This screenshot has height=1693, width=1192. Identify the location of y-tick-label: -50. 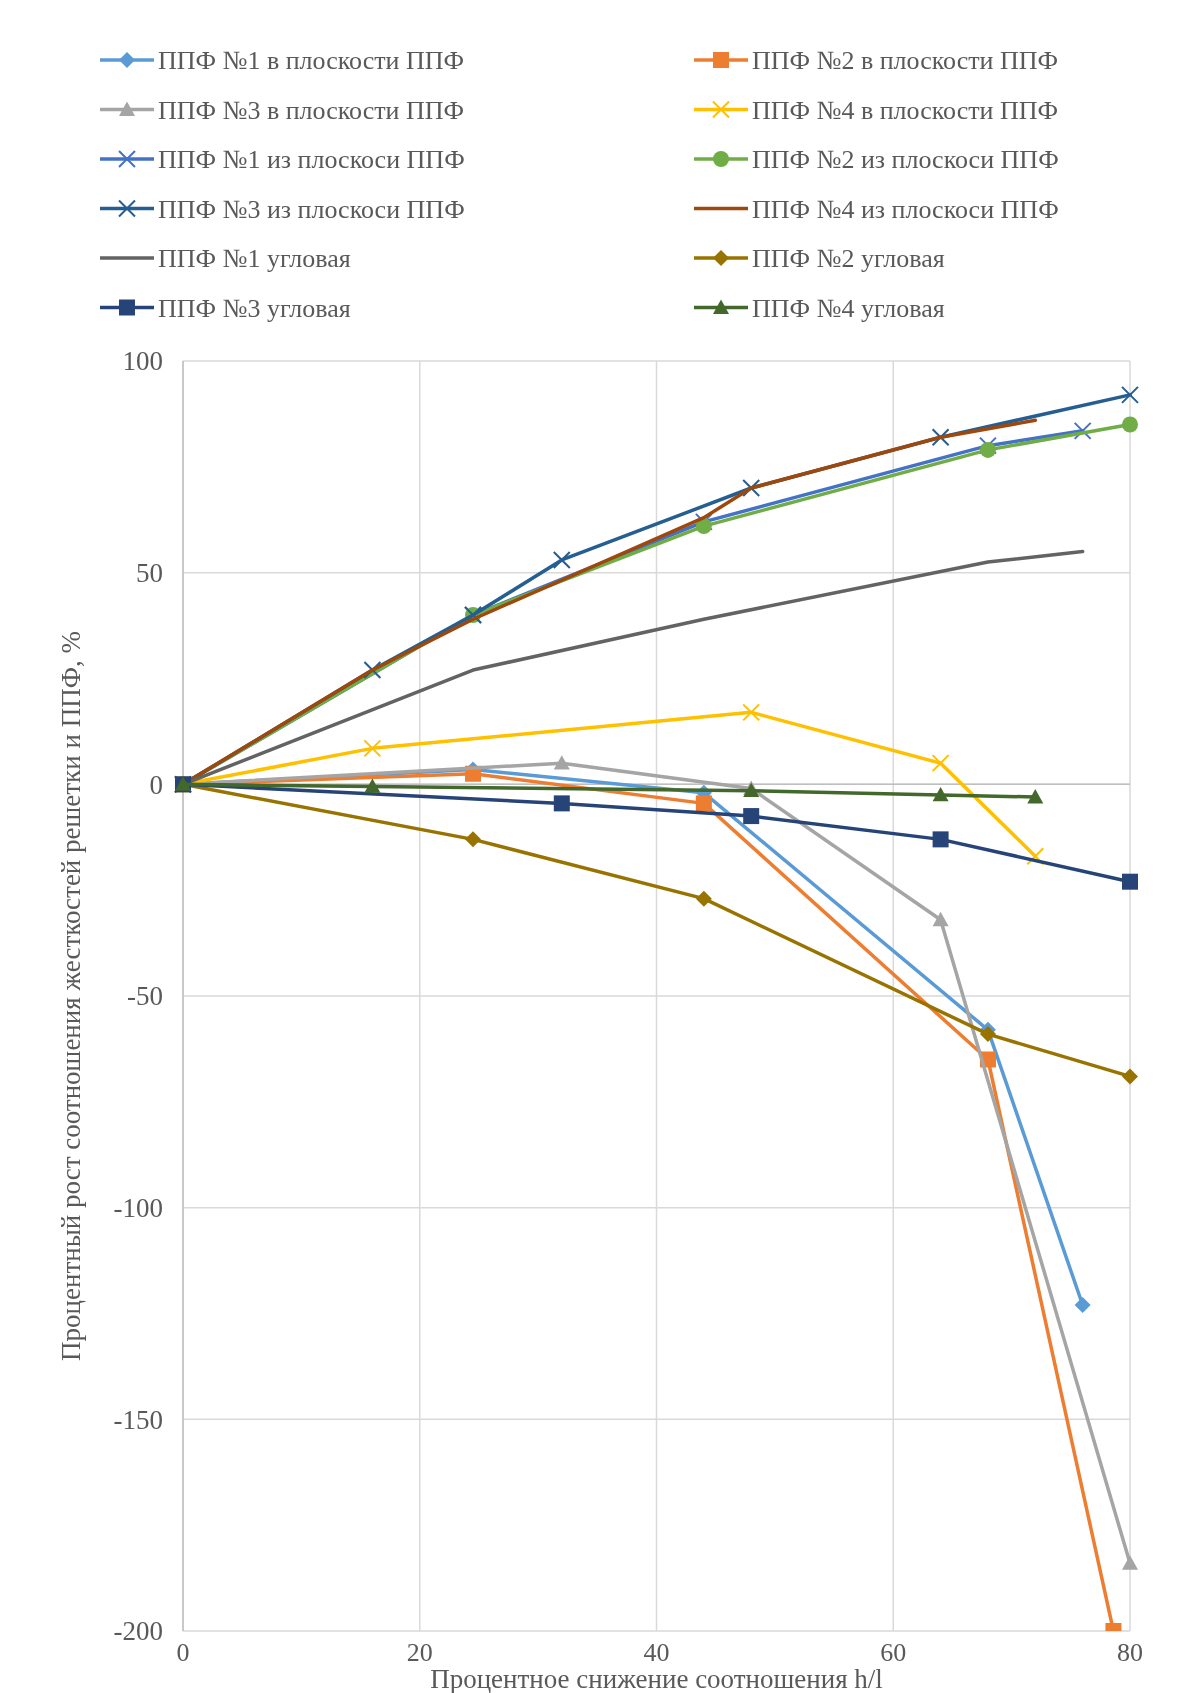
(145, 996).